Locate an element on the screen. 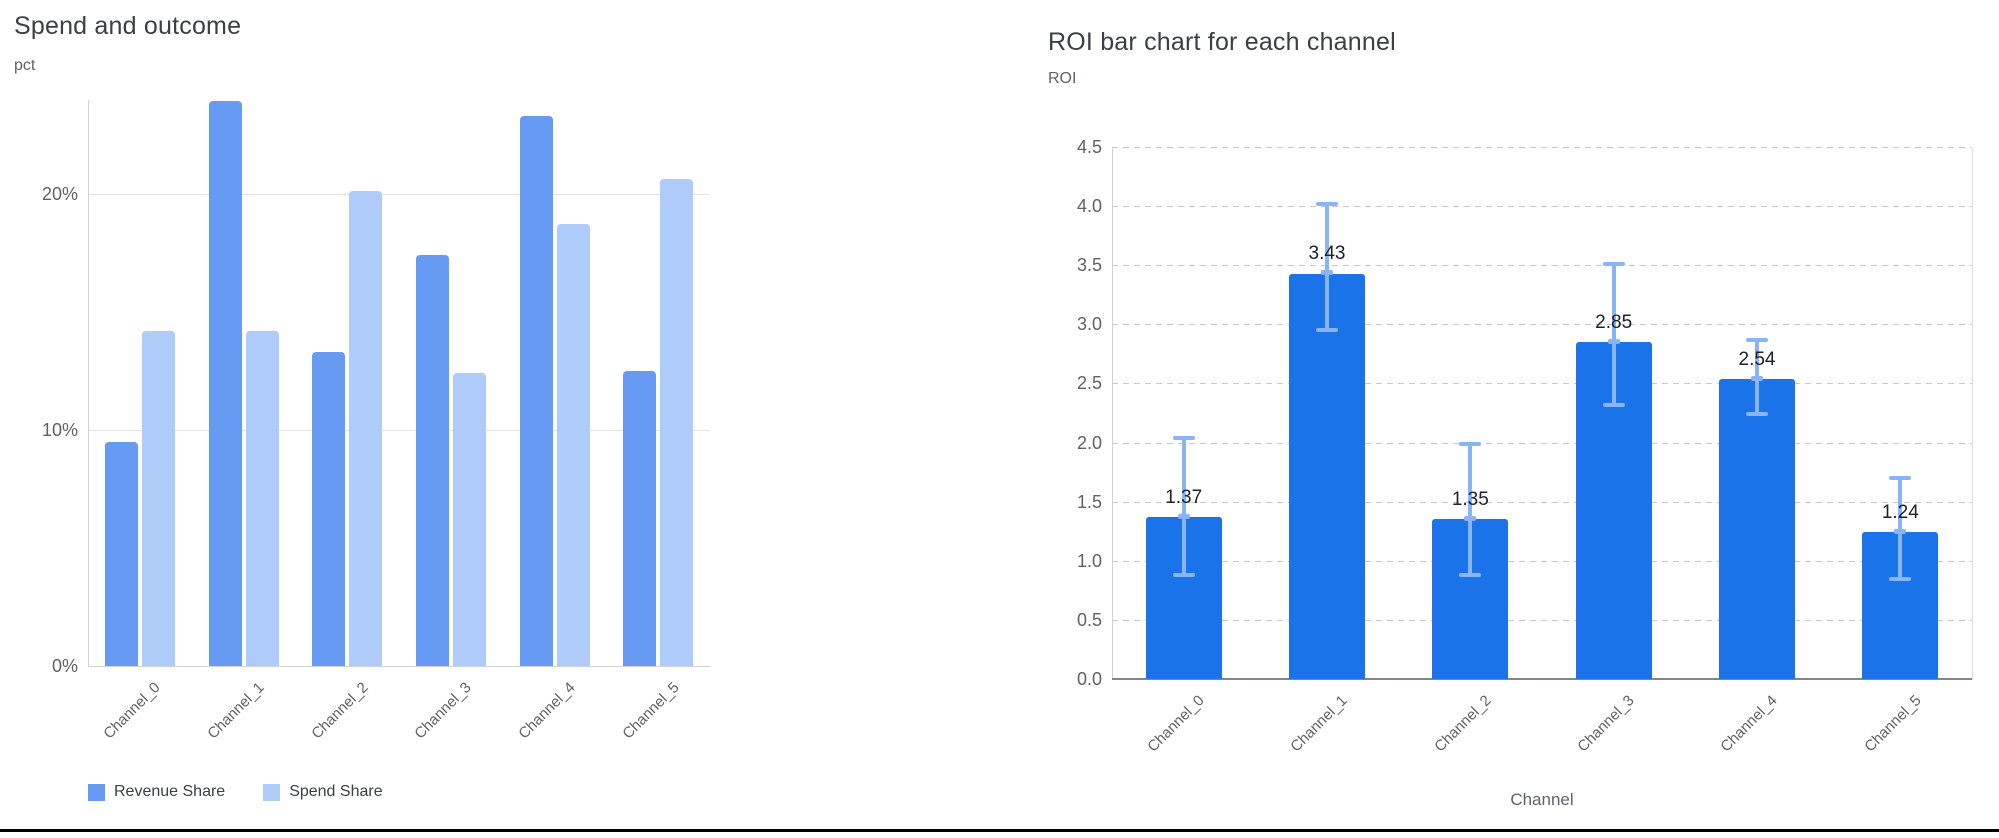 This screenshot has width=1999, height=838. y-tick-label: 20% is located at coordinates (59, 193).